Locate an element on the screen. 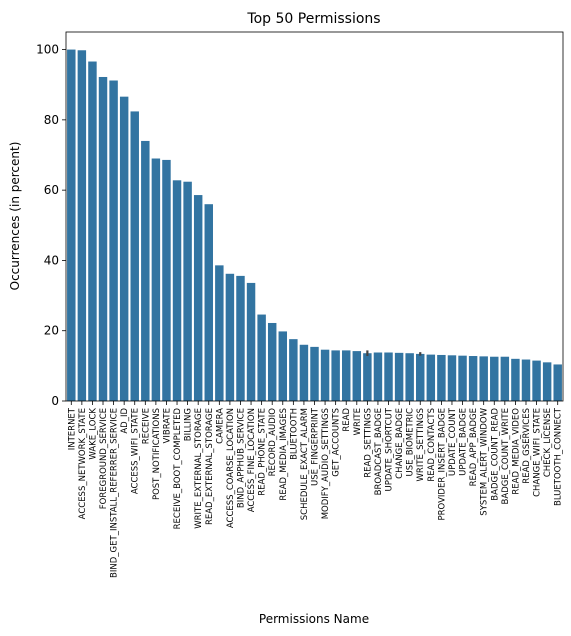  bar-bluetooth-connect is located at coordinates (557, 382).